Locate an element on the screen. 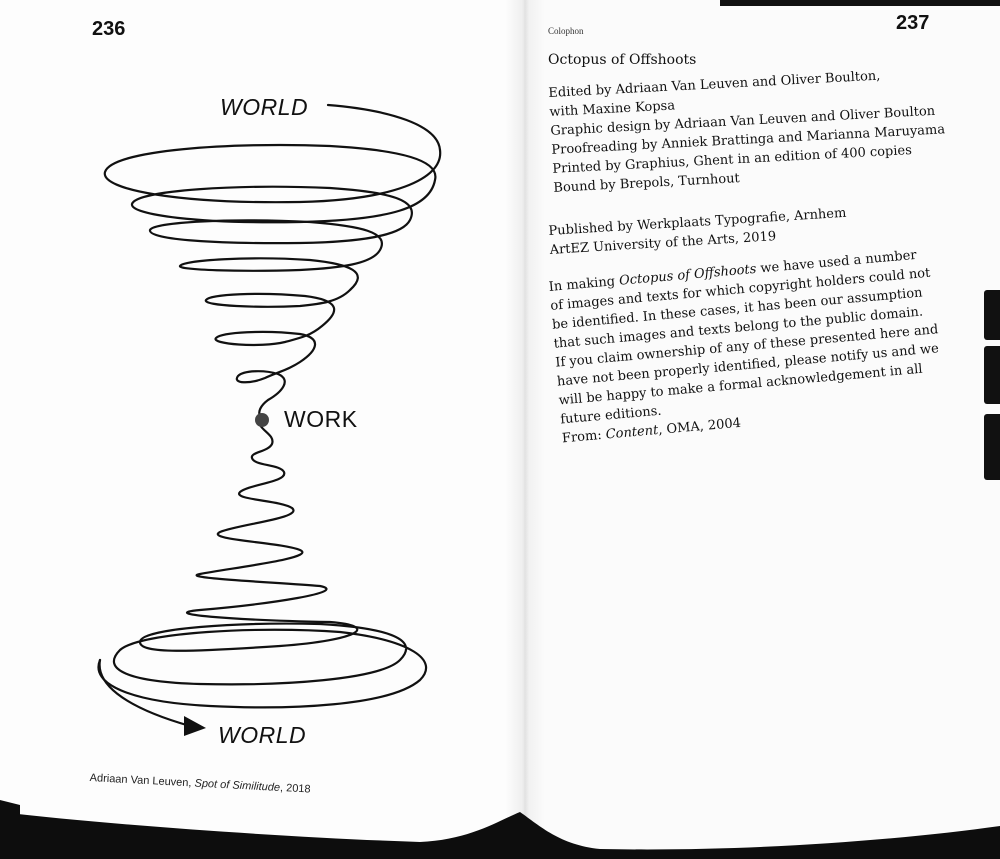 This screenshot has width=1000, height=859. gutter-shadow is located at coordinates (525, 429).